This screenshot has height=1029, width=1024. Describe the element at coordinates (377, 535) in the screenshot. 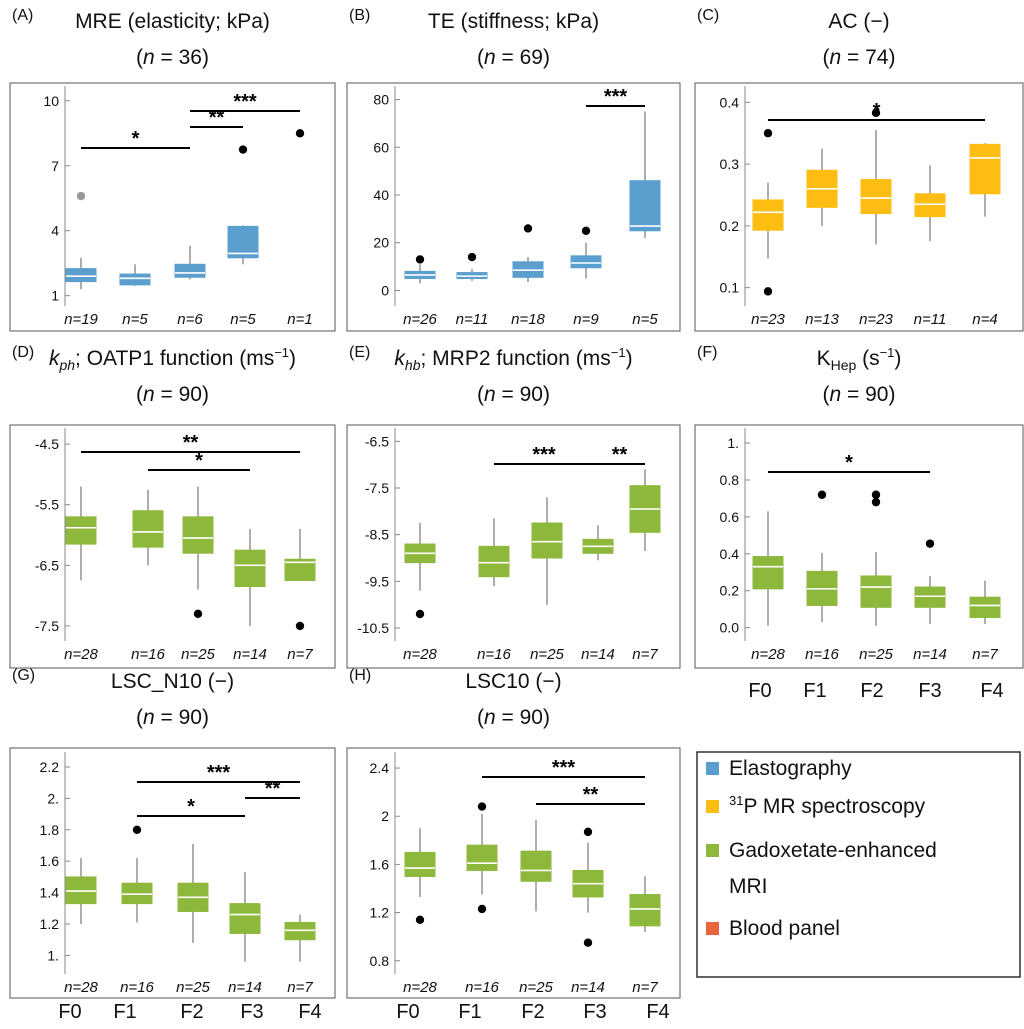

I see `y-tick-label: -8.5` at that location.